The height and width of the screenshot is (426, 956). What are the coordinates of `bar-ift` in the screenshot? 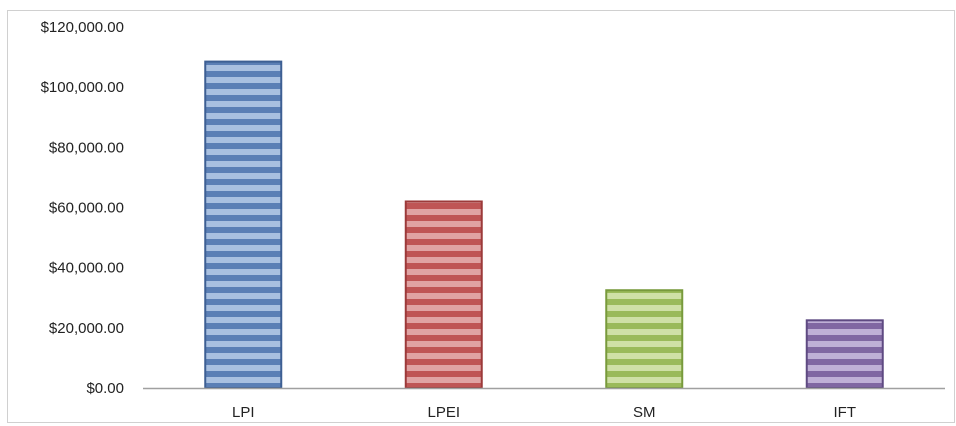 It's located at (844, 354).